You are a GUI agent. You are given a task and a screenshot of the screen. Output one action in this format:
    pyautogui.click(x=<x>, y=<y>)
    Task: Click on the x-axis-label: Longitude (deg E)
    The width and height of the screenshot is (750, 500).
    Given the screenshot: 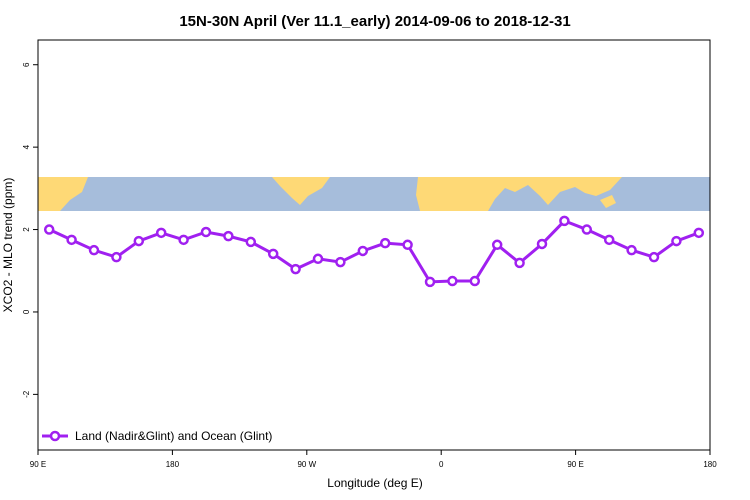 What is the action you would take?
    pyautogui.click(x=374, y=483)
    